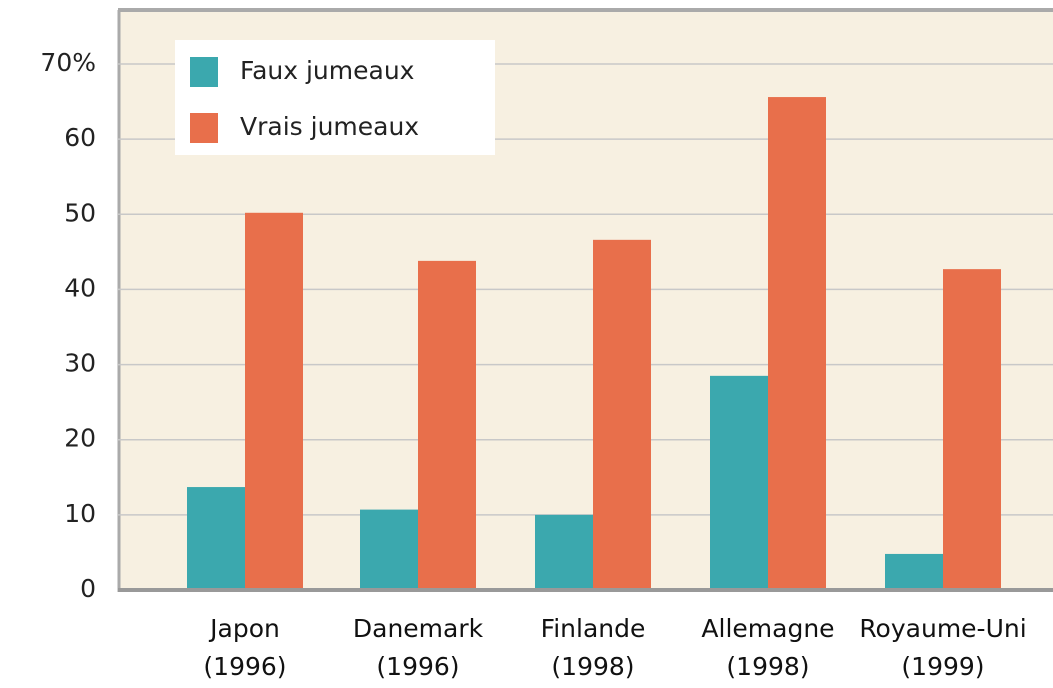  I want to click on y-tick-label: 10, so click(80, 513).